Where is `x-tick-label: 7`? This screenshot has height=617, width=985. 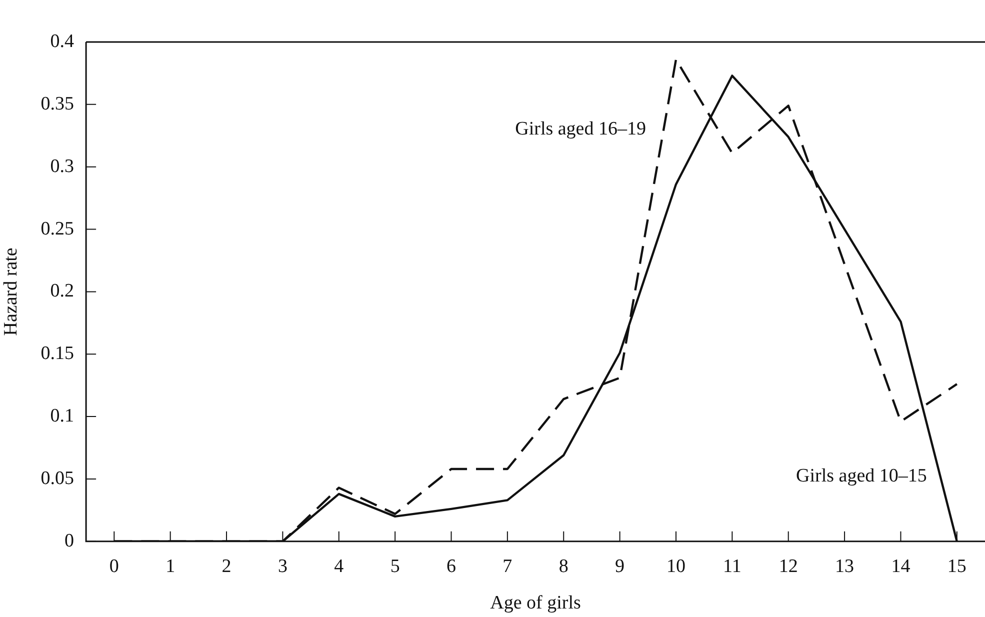
x-tick-label: 7 is located at coordinates (507, 566).